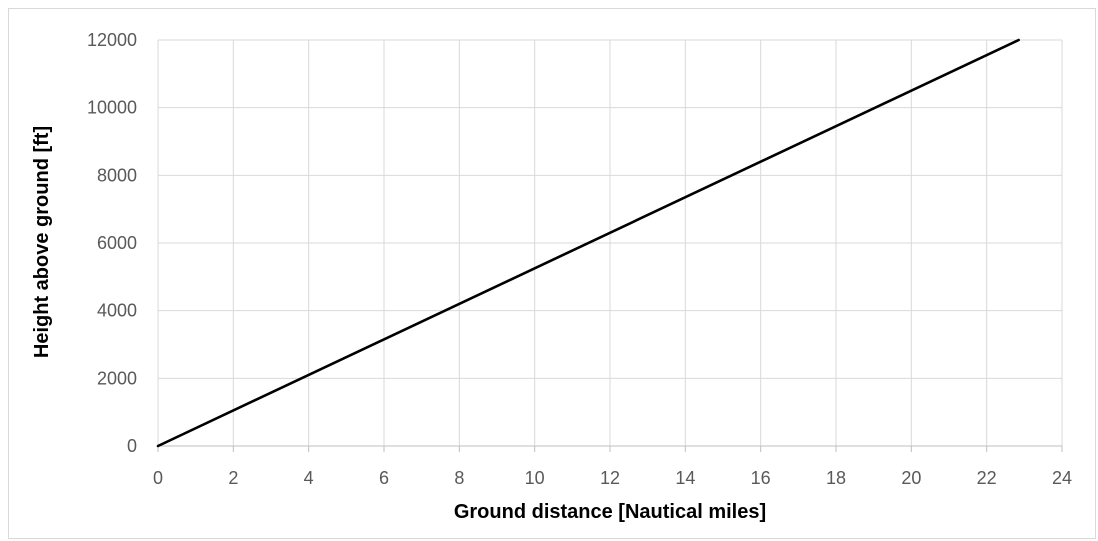 This screenshot has height=541, width=1098. Describe the element at coordinates (911, 478) in the screenshot. I see `x-tick-label: 20` at that location.